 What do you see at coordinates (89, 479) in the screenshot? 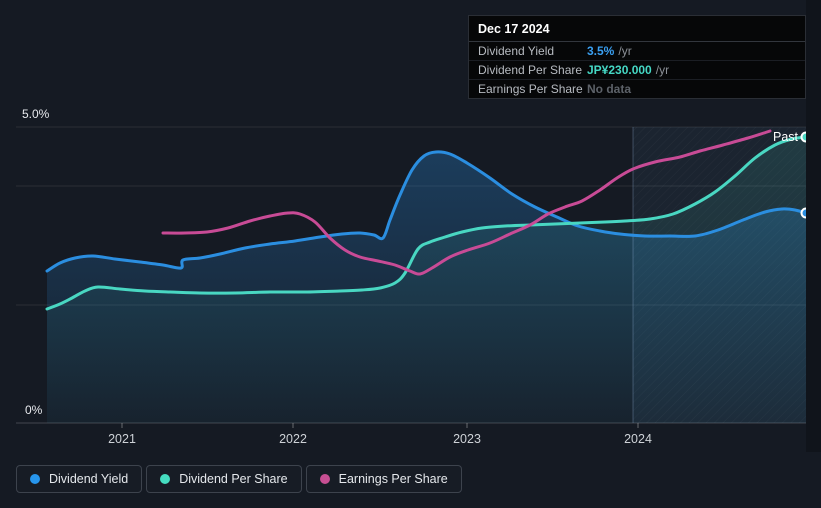
I see `legend-label: Dividend Yield` at bounding box center [89, 479].